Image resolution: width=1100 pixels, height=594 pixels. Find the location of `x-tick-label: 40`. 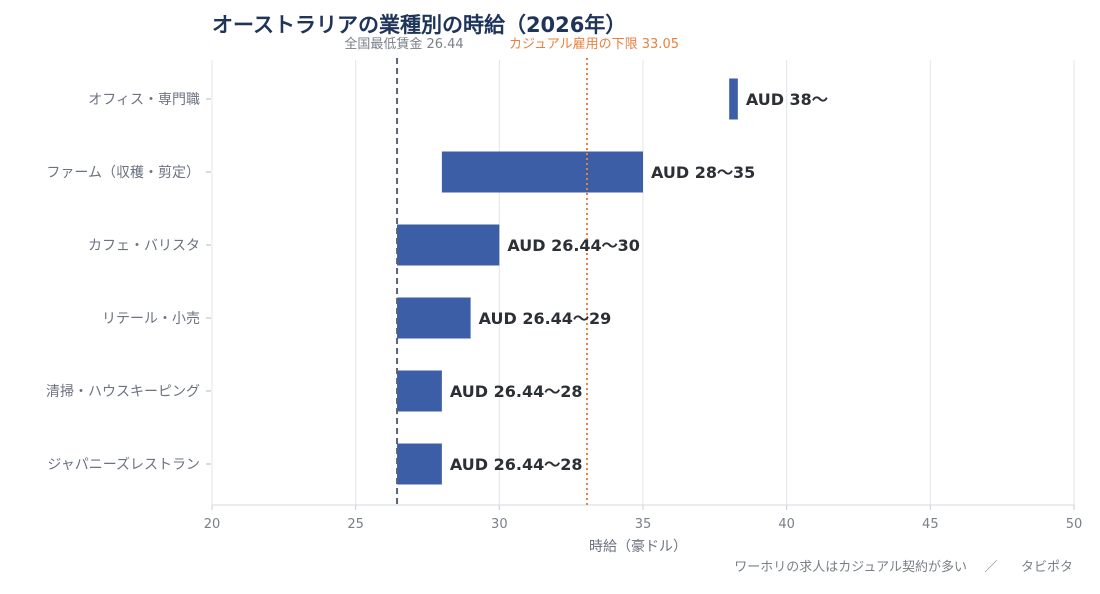

x-tick-label: 40 is located at coordinates (786, 524).